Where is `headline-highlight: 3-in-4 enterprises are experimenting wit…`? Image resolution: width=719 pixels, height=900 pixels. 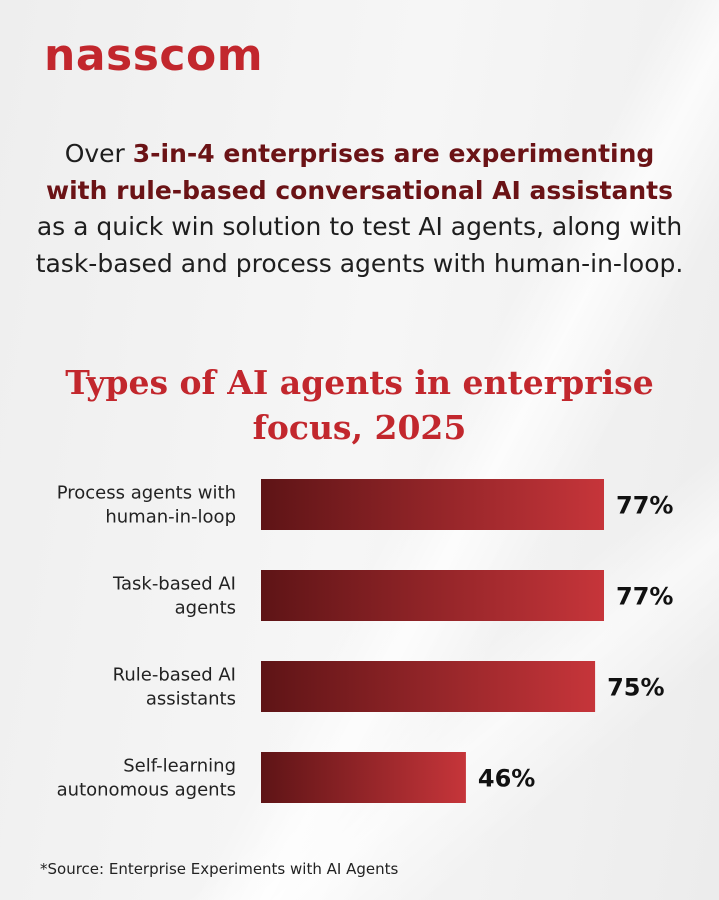 headline-highlight: 3-in-4 enterprises are experimenting wit… is located at coordinates (359, 172).